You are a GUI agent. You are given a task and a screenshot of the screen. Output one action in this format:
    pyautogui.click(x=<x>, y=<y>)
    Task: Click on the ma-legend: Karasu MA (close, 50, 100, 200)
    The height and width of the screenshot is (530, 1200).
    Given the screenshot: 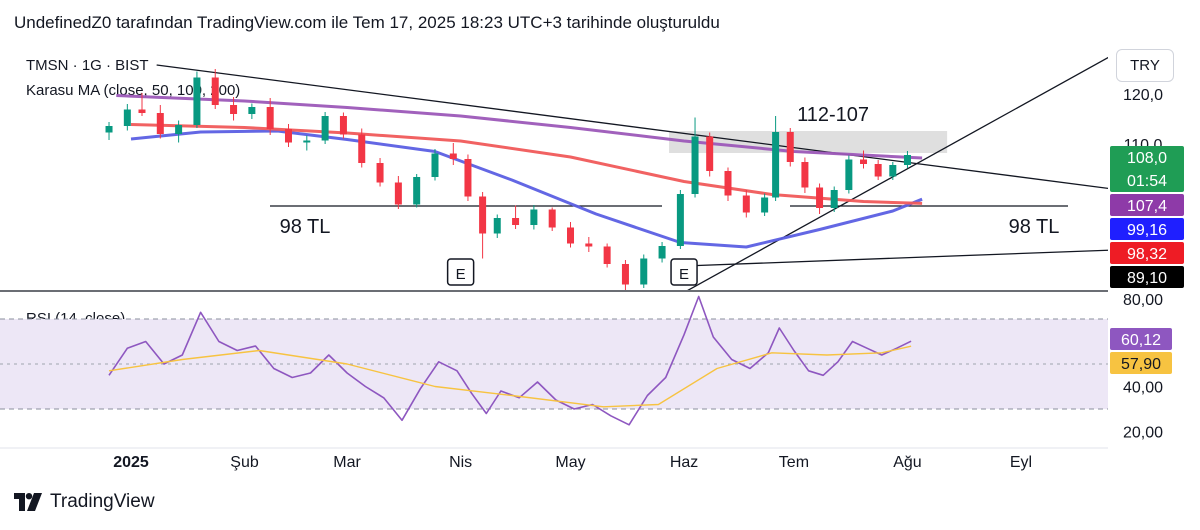 What is the action you would take?
    pyautogui.click(x=133, y=90)
    